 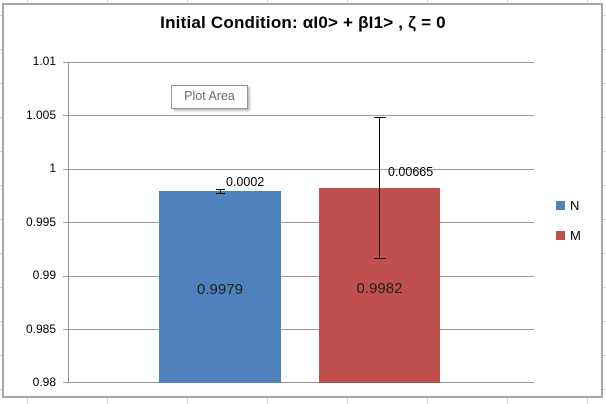 What do you see at coordinates (568, 205) in the screenshot?
I see `legend-item-N: N` at bounding box center [568, 205].